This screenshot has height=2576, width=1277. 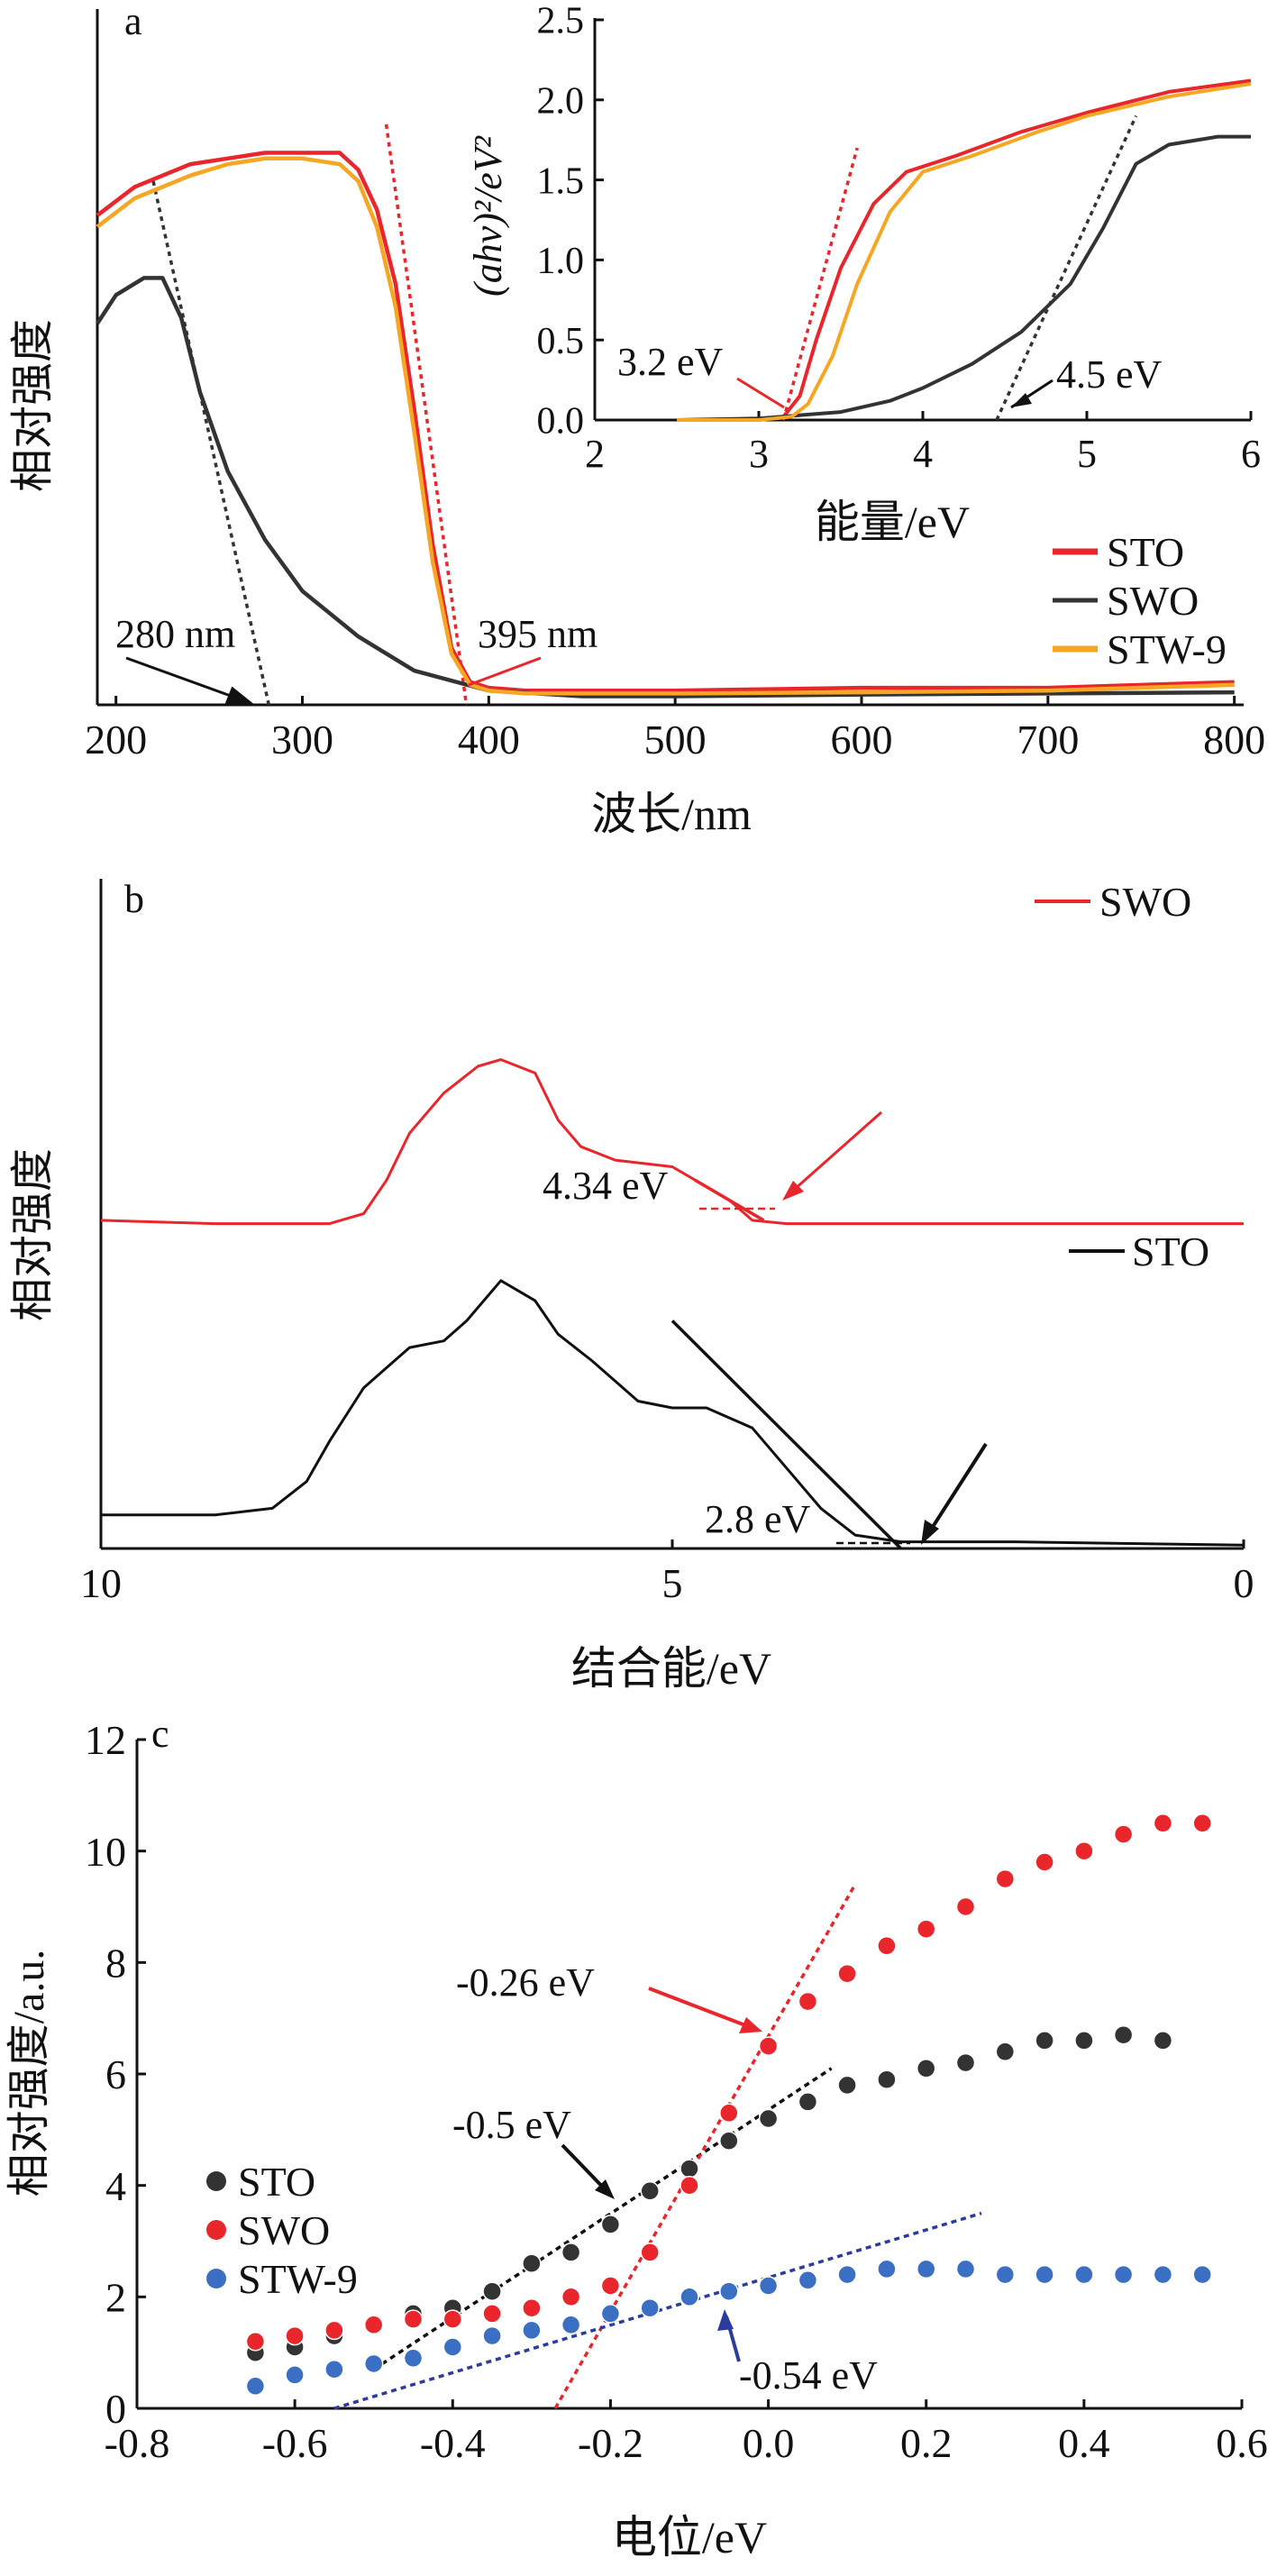 I want to click on arrow-280nm-head, so click(x=239, y=695).